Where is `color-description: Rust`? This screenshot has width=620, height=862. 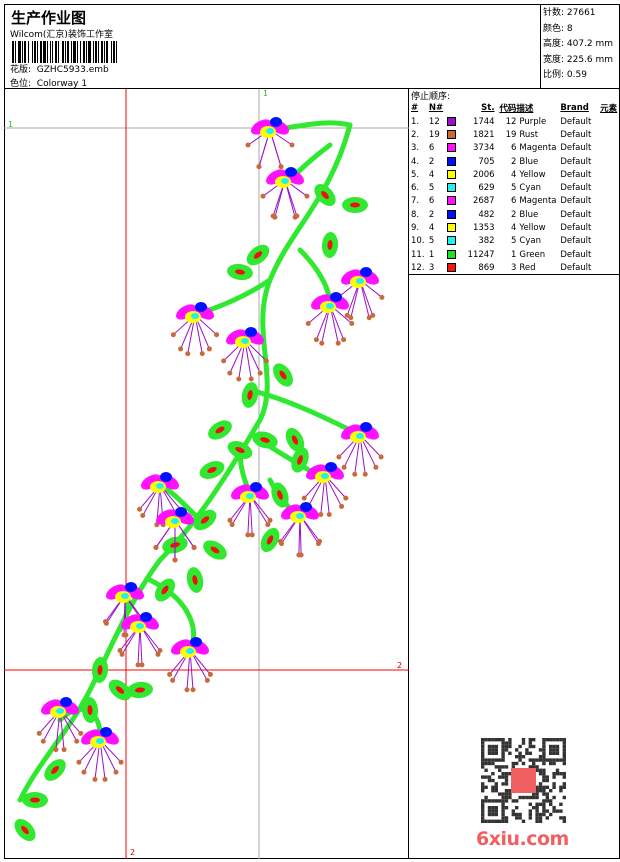 color-description: Rust is located at coordinates (538, 134).